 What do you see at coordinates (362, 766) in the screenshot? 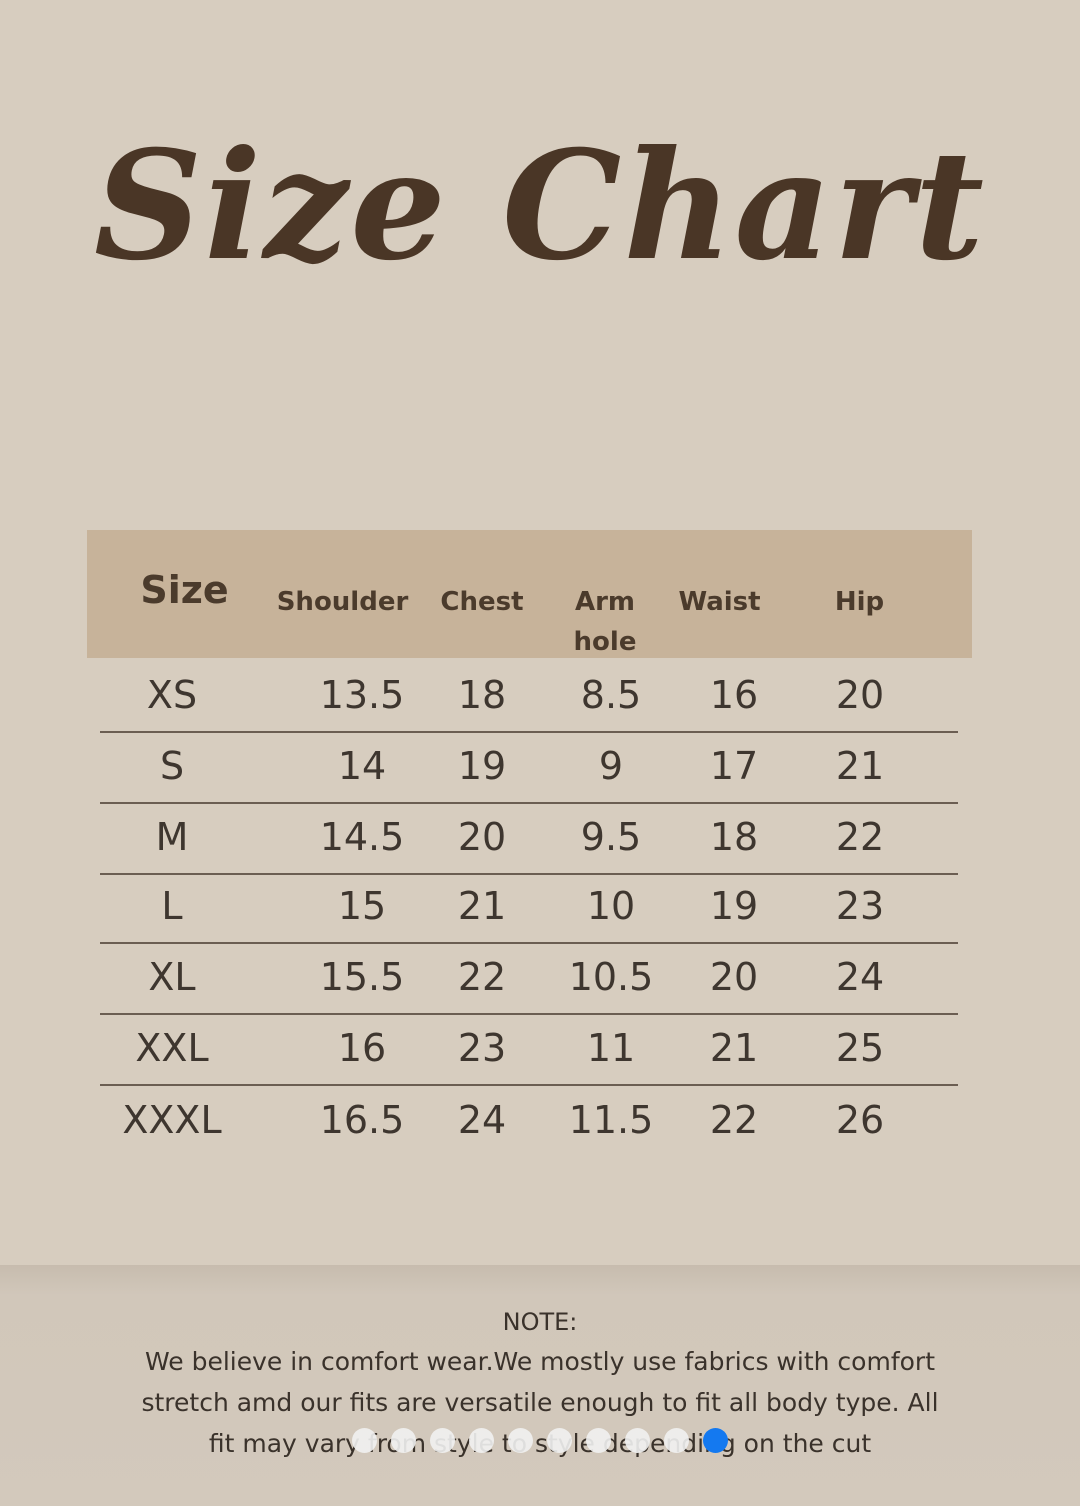
I see `table-cell-shoulder: 14` at bounding box center [362, 766].